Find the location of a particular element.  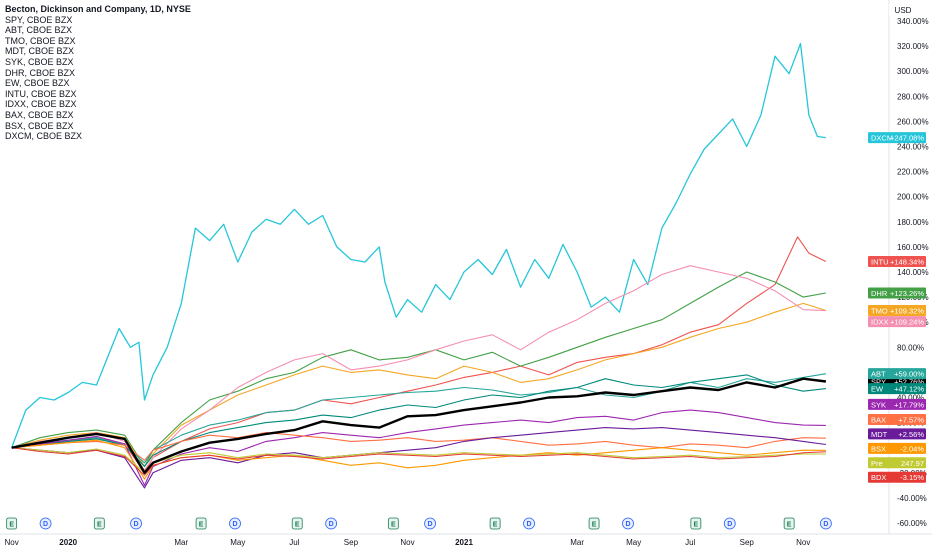

series-badge-idxx: IDXX +109.24% is located at coordinates (897, 322).